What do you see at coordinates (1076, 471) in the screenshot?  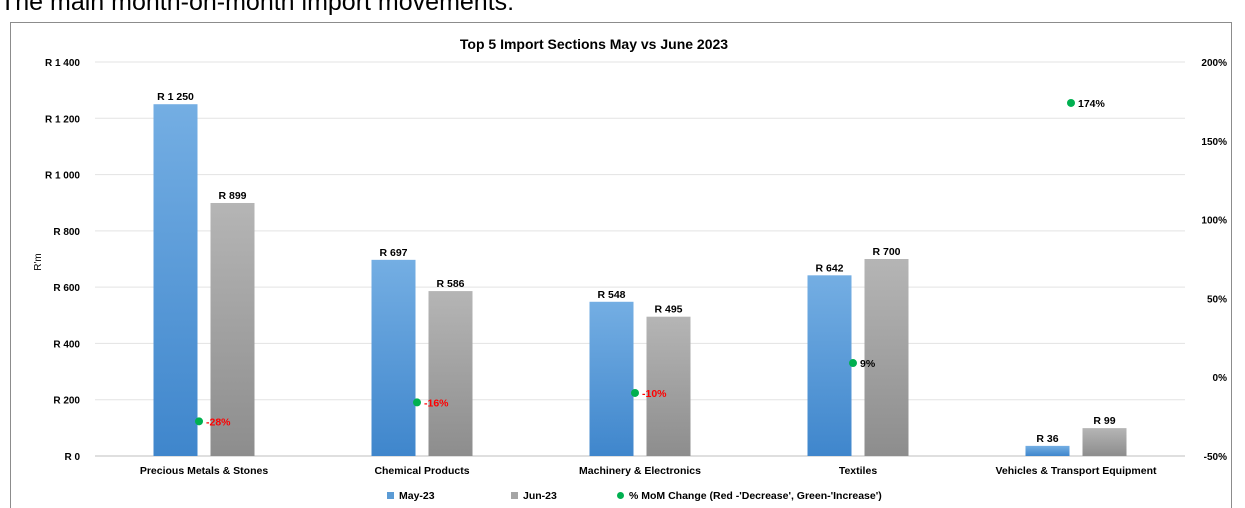 I see `x-tick-label: Vehicles & Transport Equipment` at bounding box center [1076, 471].